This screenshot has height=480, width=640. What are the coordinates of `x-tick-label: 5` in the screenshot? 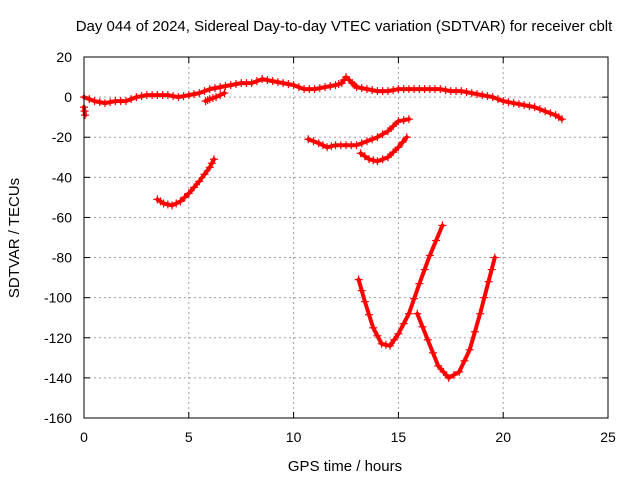 It's located at (189, 437).